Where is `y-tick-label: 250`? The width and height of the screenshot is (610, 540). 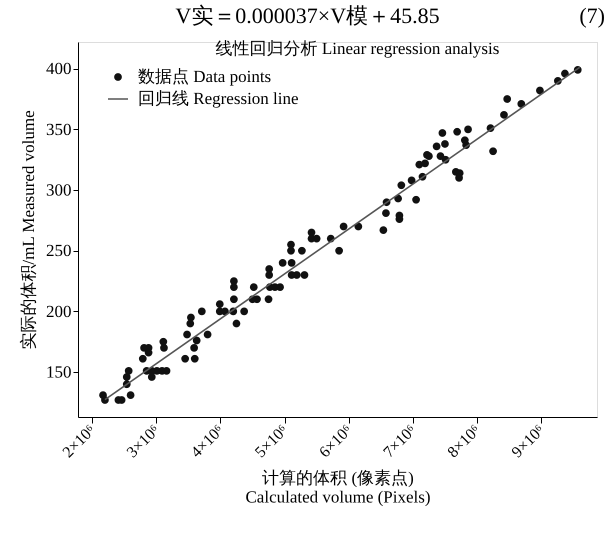
y-tick-label: 250 is located at coordinates (59, 250).